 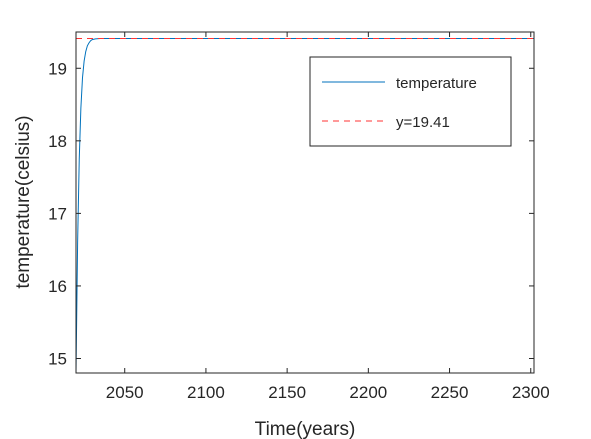 I want to click on x-tick-label: 2200, so click(x=368, y=392).